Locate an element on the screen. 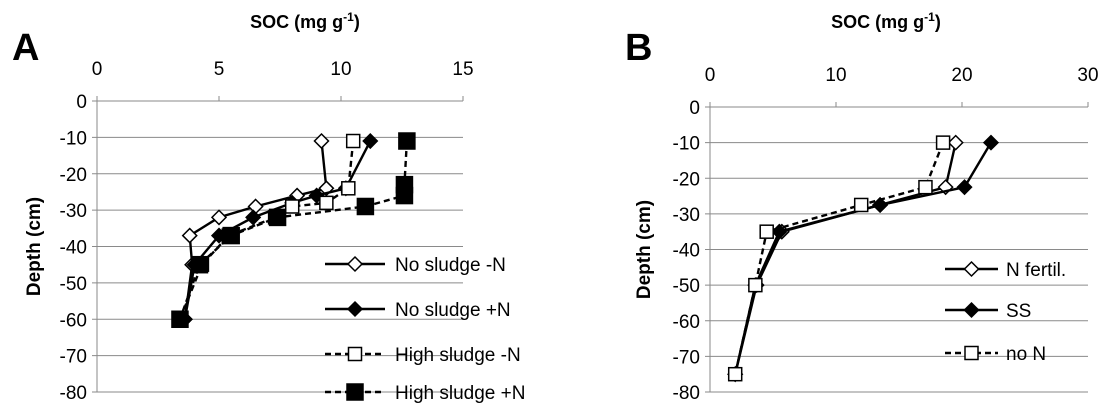  legend-label: High sludge +N is located at coordinates (460, 393).